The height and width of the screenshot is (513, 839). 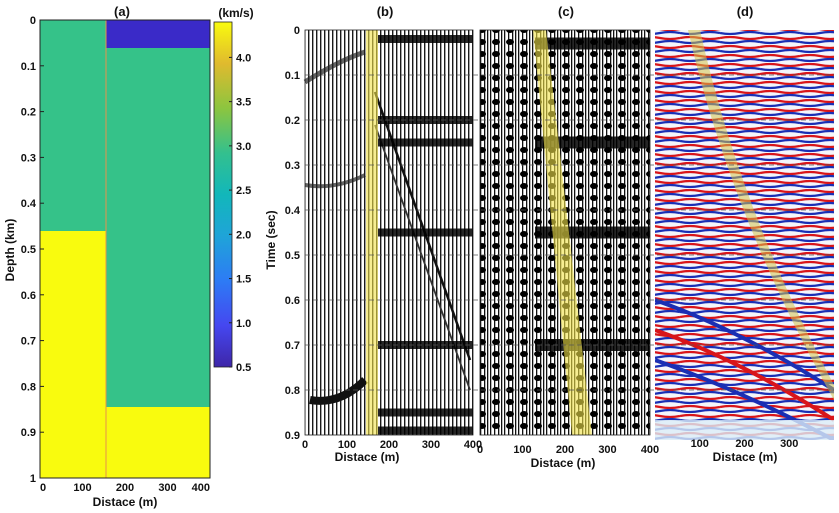 What do you see at coordinates (158, 227) in the screenshot?
I see `velocity-block-right-middle` at bounding box center [158, 227].